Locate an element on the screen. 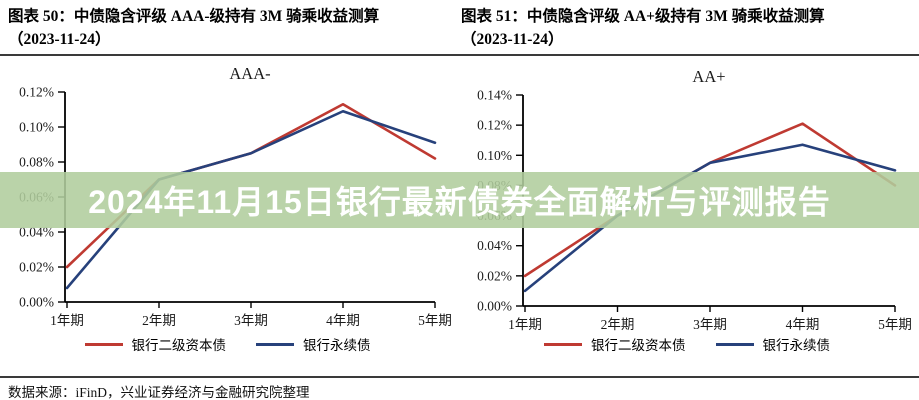  y-tick-label: 0.14% is located at coordinates (494, 95).